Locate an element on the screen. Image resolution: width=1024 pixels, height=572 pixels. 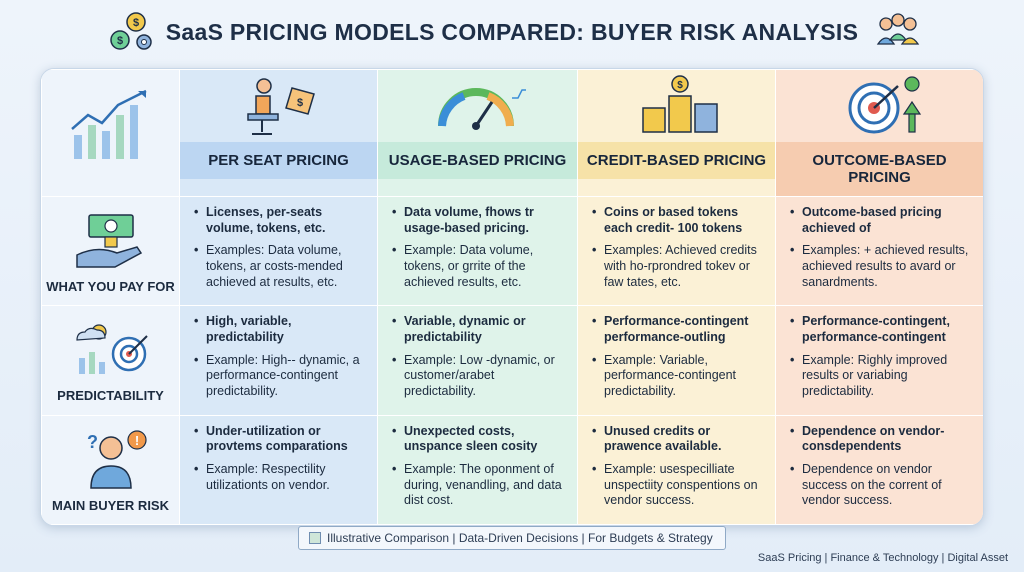
column-header-per-seat: $ PER SEAT PRICING is located at coordinates (278, 133).